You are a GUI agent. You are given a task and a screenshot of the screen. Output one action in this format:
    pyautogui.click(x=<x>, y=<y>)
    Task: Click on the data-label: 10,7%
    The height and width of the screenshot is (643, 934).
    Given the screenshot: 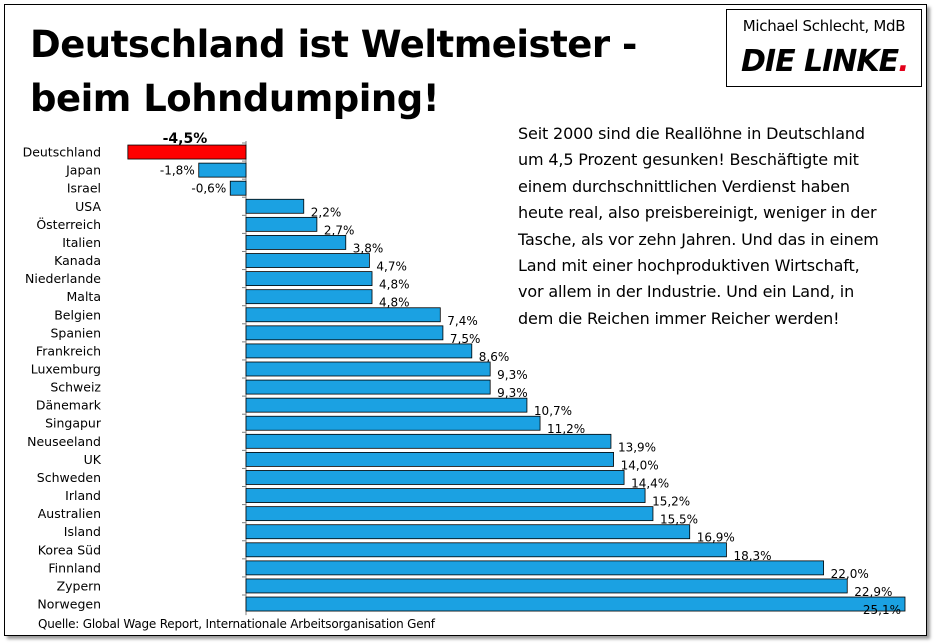 What is the action you would take?
    pyautogui.click(x=553, y=411)
    